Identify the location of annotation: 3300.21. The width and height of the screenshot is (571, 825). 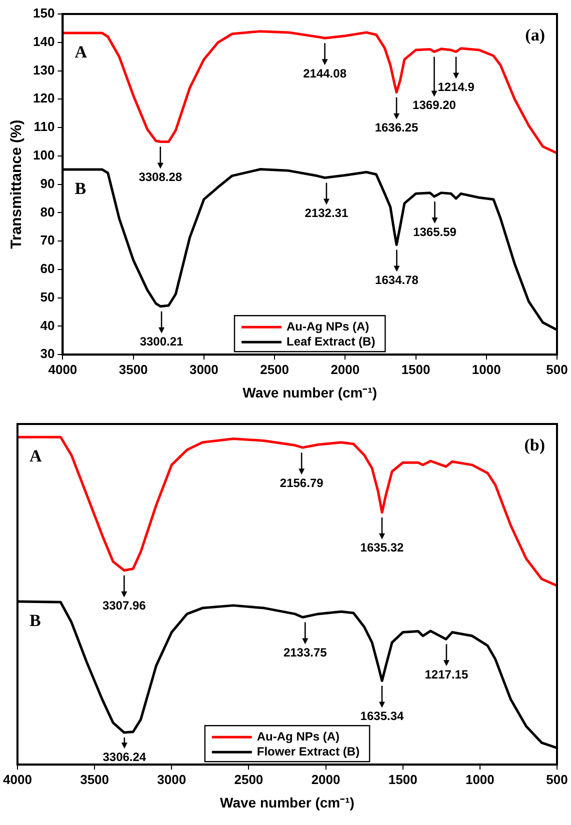
(162, 341).